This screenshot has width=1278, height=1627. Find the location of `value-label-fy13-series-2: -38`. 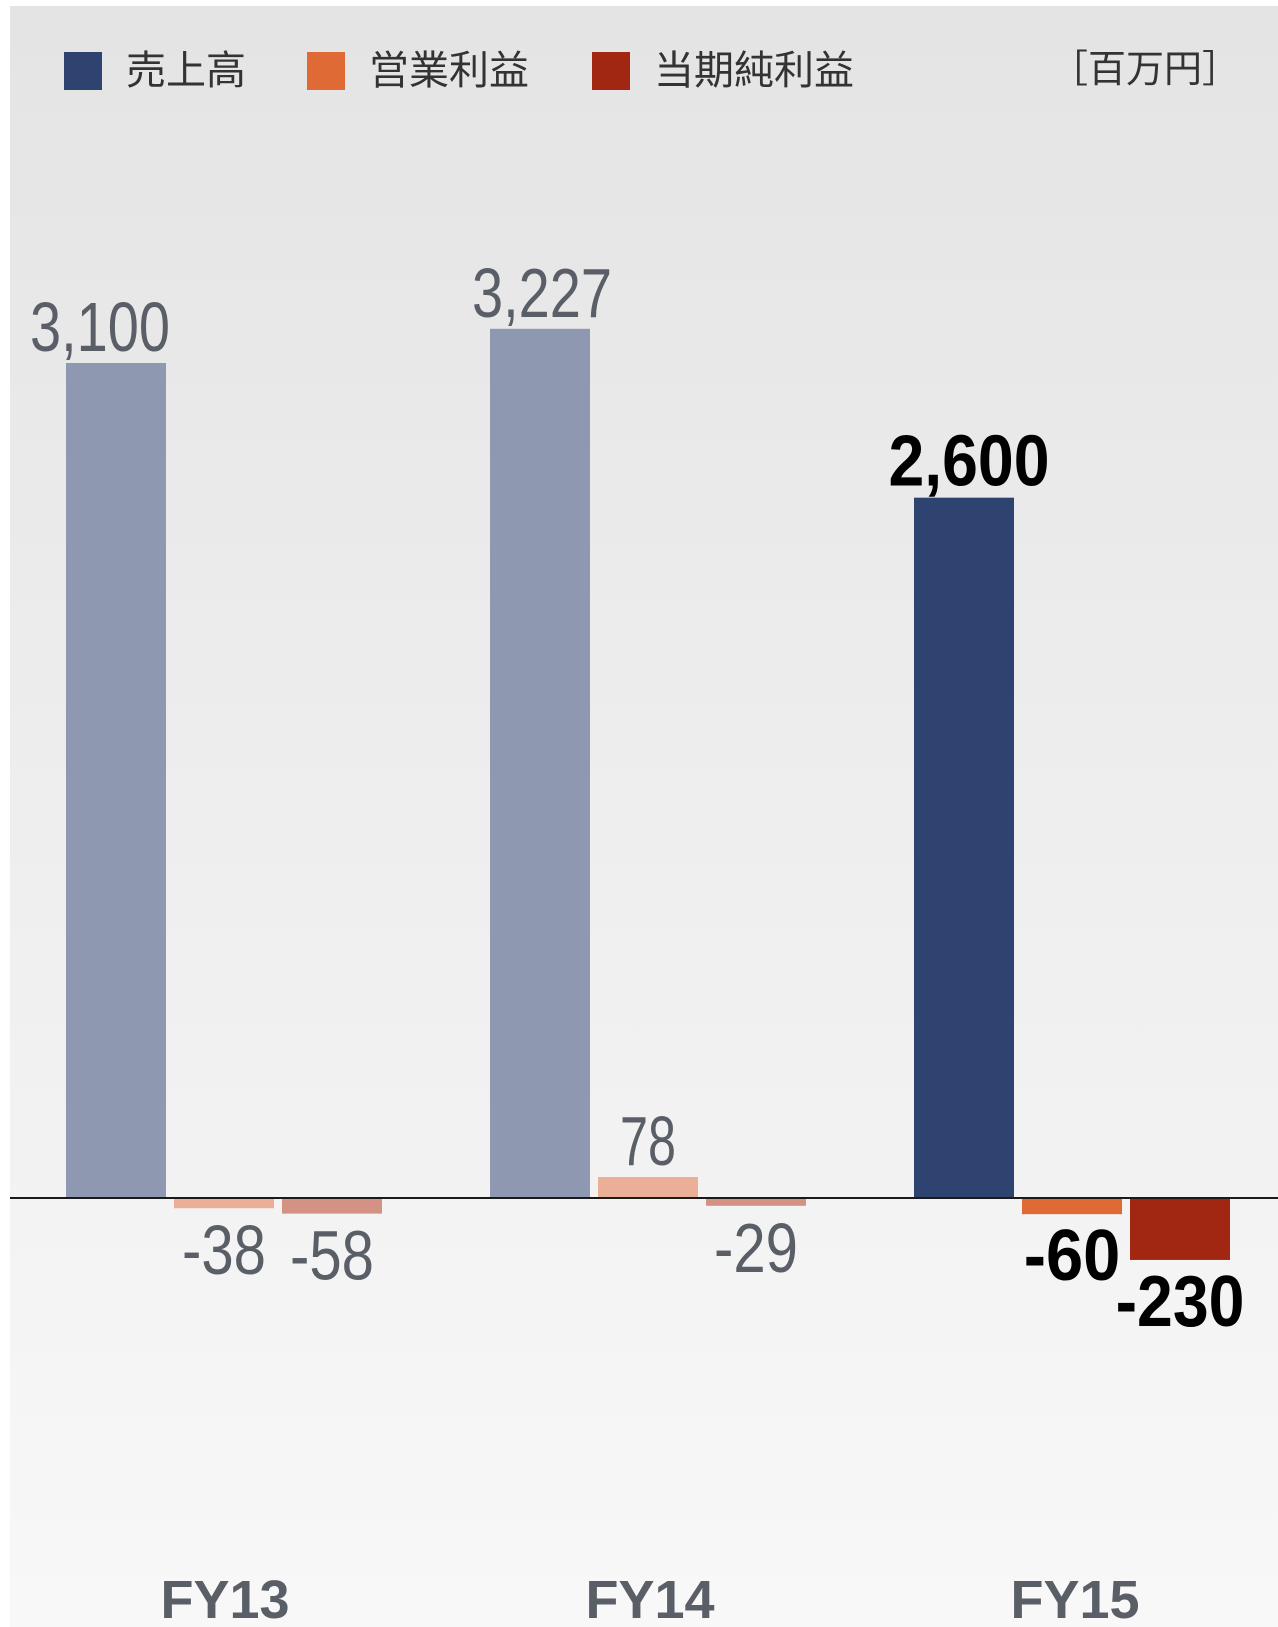

value-label-fy13-series-2: -38 is located at coordinates (224, 1250).